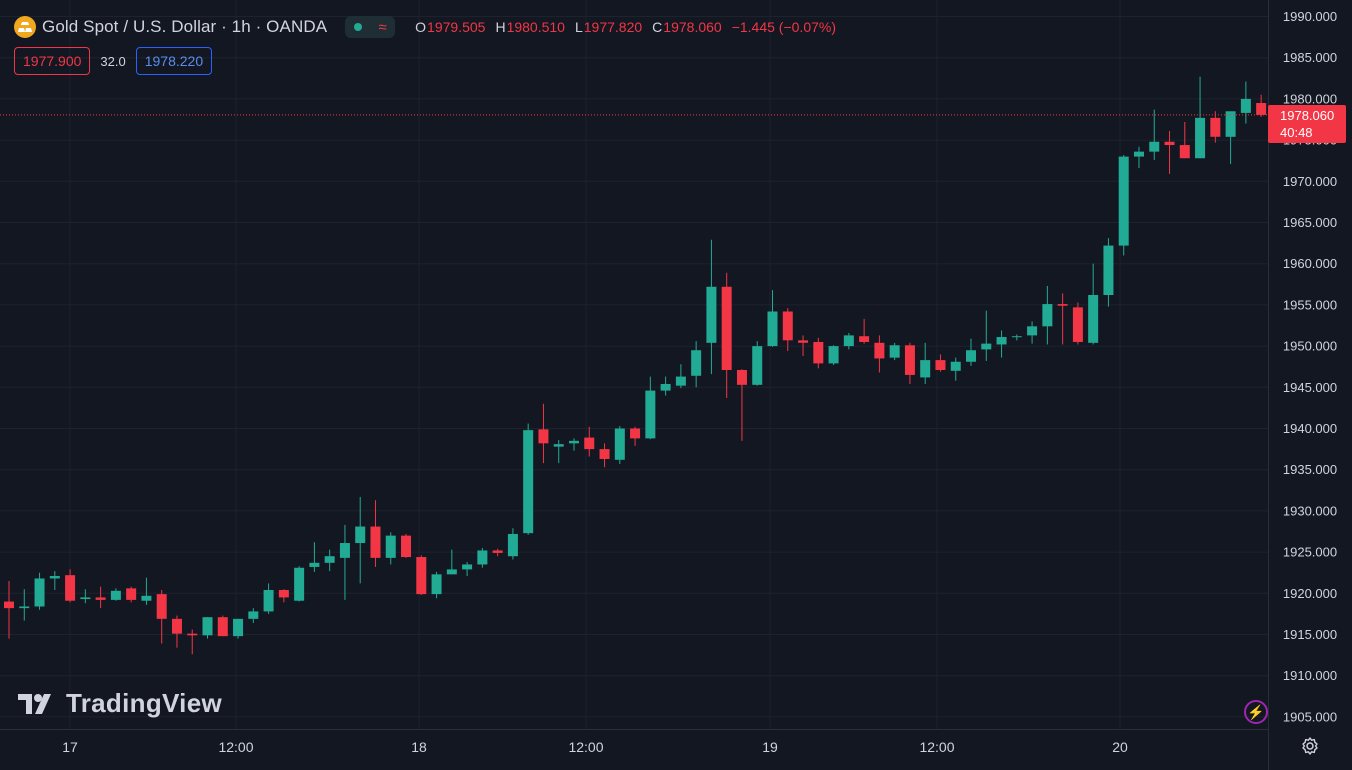  I want to click on market-status-pill: ≈, so click(370, 27).